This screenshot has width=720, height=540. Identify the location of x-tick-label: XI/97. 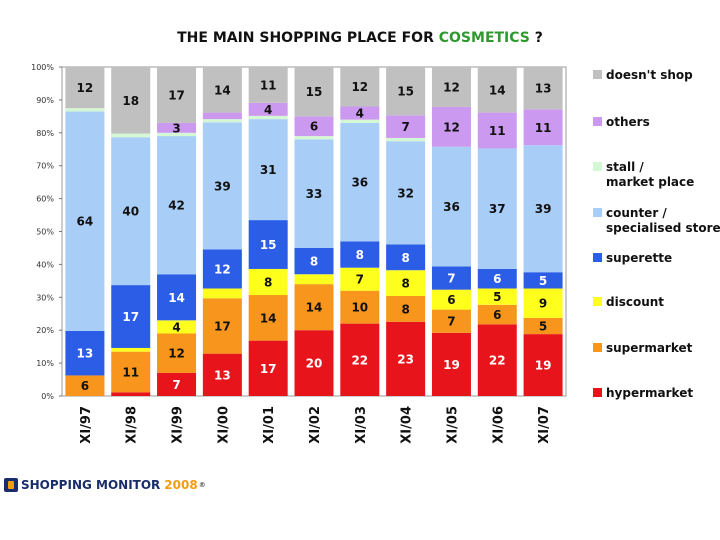
(86, 425).